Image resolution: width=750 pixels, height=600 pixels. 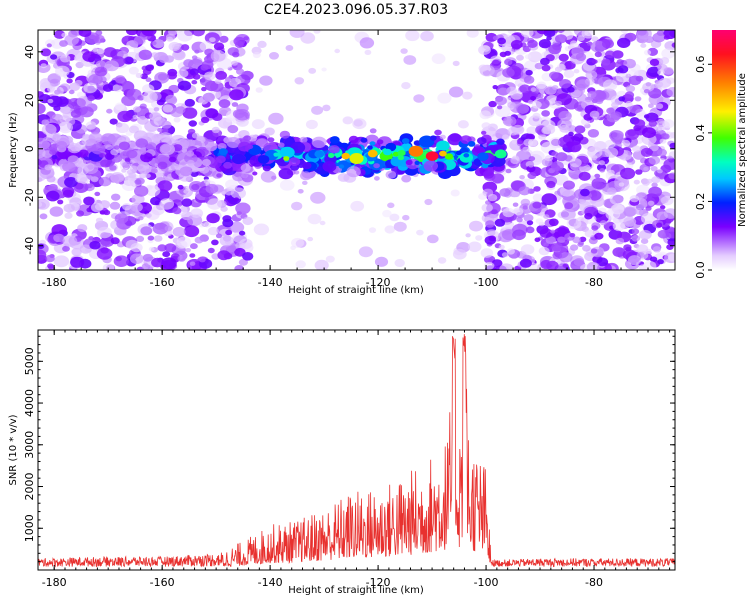 What do you see at coordinates (54, 282) in the screenshot?
I see `x-tick-label: -180` at bounding box center [54, 282].